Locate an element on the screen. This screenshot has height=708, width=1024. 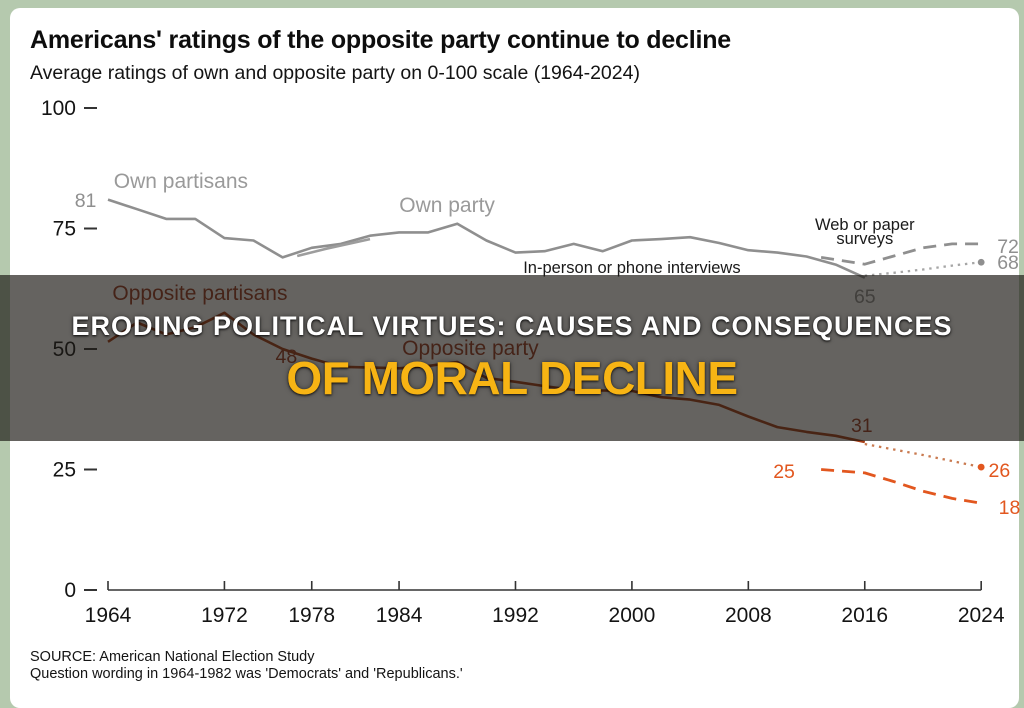
y-tick-label-0: 0 is located at coordinates (70, 590).